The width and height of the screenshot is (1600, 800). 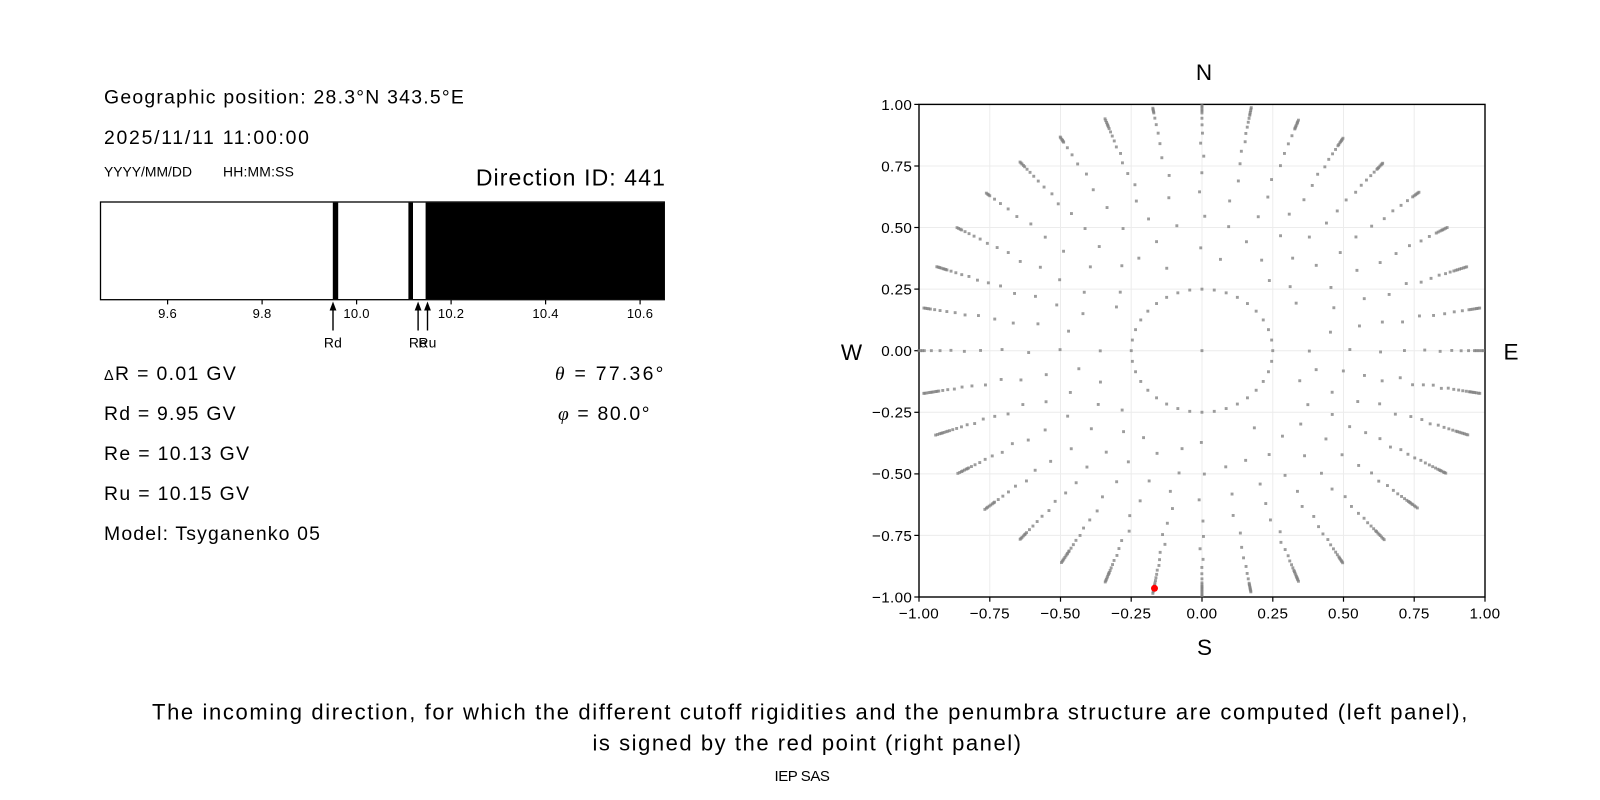 What do you see at coordinates (610, 374) in the screenshot?
I see `svg-text: θ = 77.36°` at bounding box center [610, 374].